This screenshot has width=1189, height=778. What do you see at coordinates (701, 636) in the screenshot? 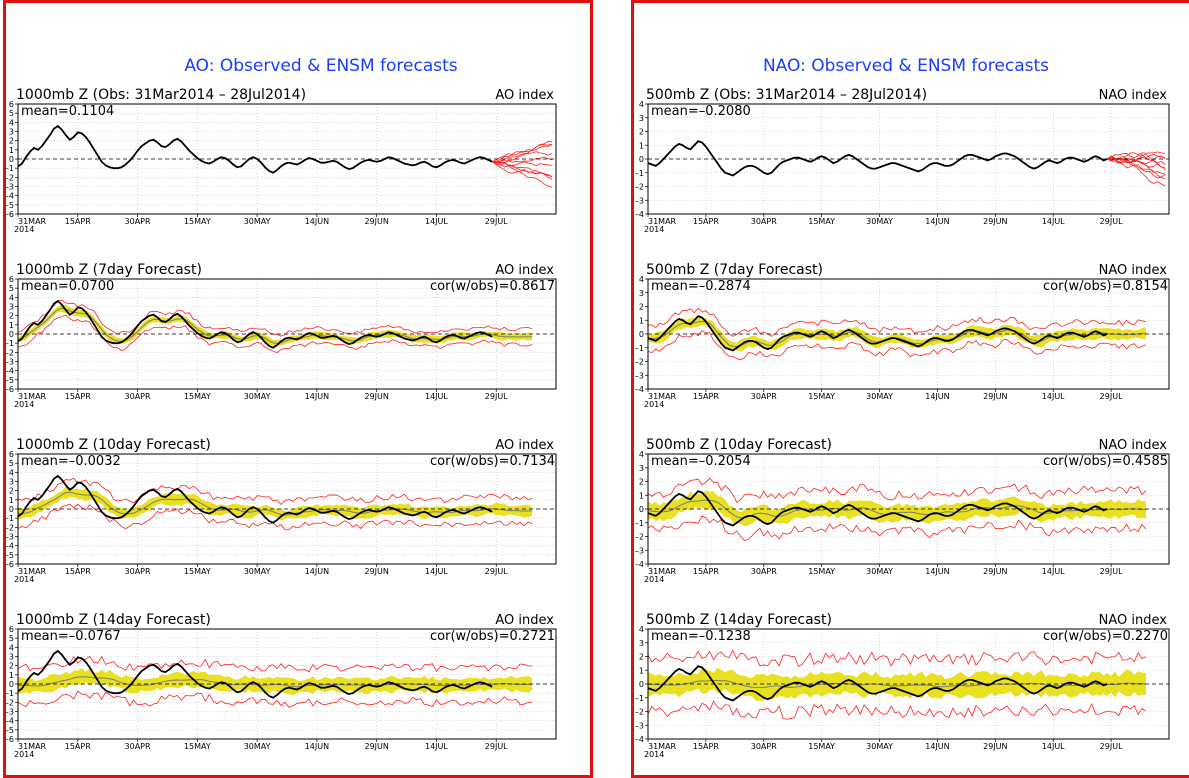
I see `mean-label: mean=–0.1238` at bounding box center [701, 636].